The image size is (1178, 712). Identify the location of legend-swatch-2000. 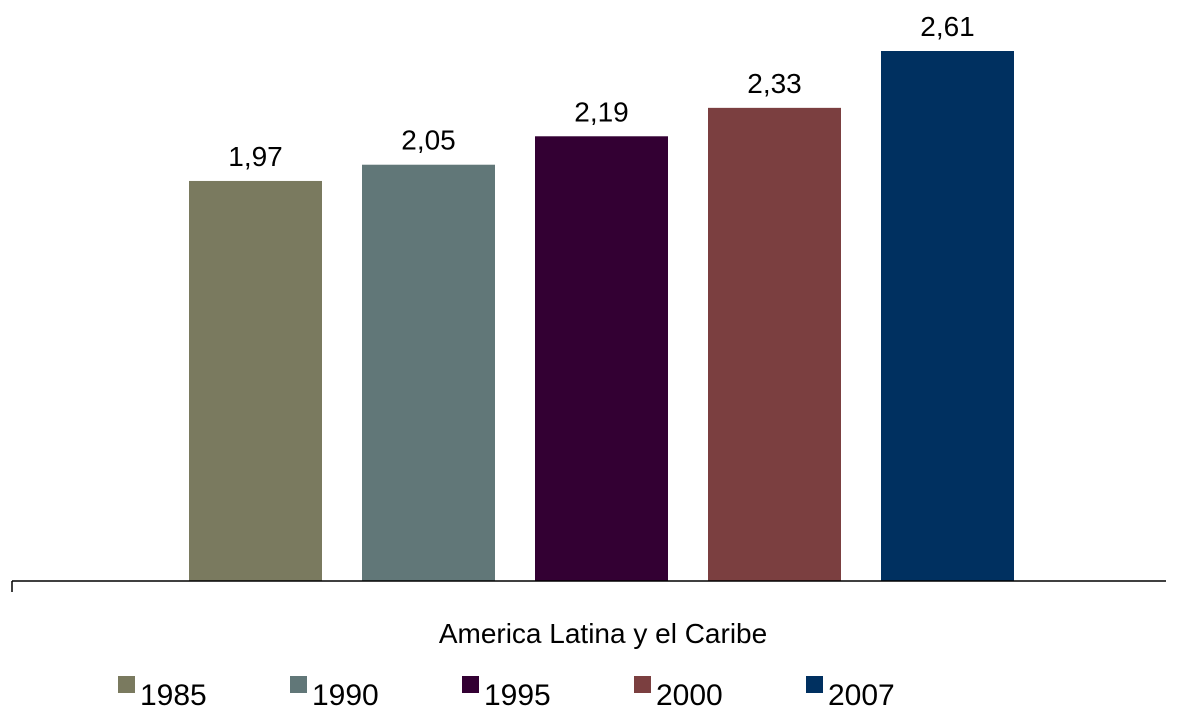
(642, 684).